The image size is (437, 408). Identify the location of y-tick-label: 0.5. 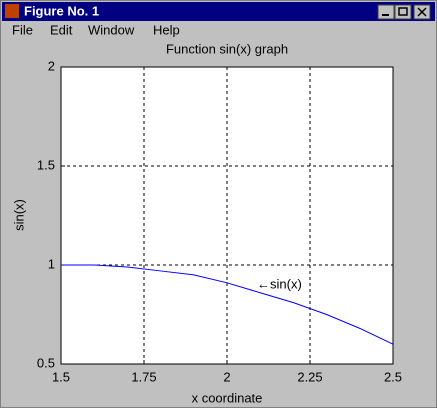
(46, 362).